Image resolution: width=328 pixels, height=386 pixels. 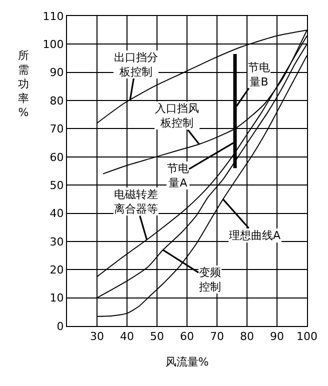 What do you see at coordinates (57, 298) in the screenshot?
I see `y-tick-label: 10` at bounding box center [57, 298].